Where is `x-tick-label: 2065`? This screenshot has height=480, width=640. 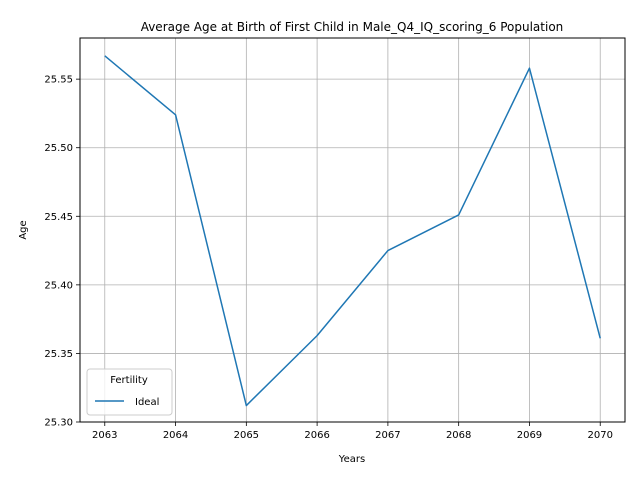 x-tick-label: 2065 is located at coordinates (246, 435).